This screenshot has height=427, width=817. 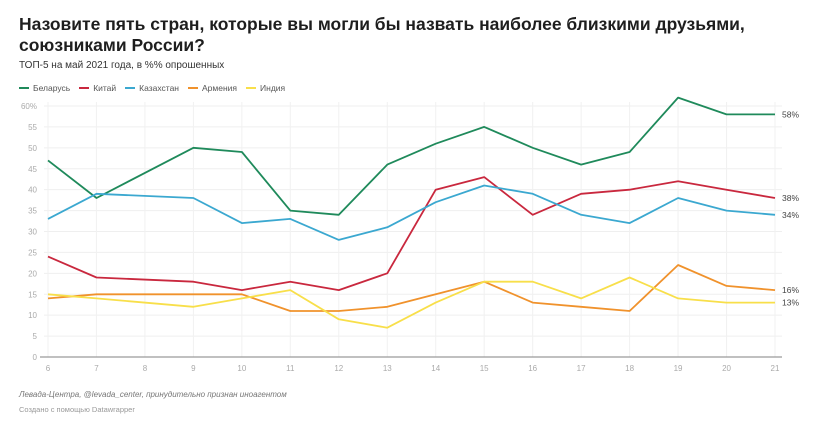 What do you see at coordinates (790, 198) in the screenshot?
I see `end-value-label: 38%` at bounding box center [790, 198].